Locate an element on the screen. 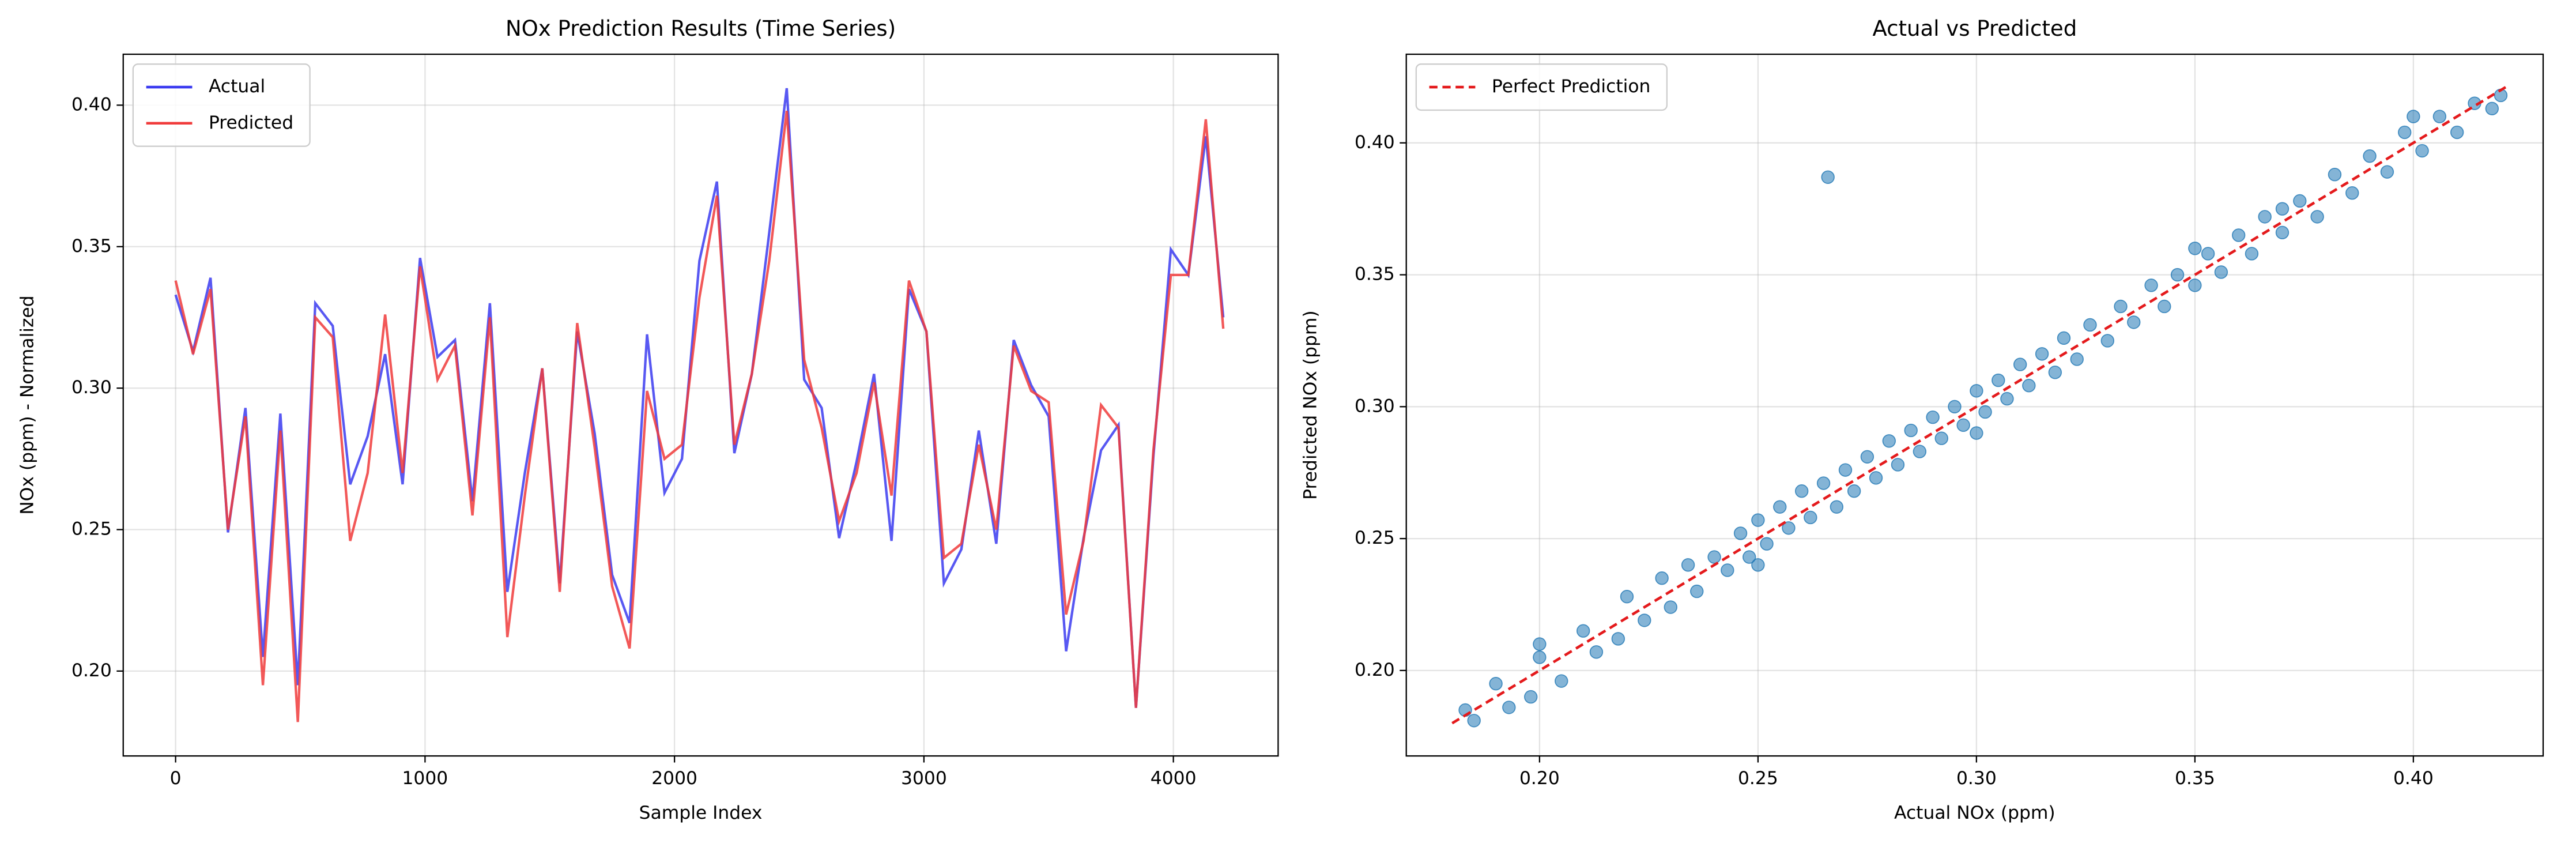 The height and width of the screenshot is (847, 2576). y-axis-label: Predicted NOx (ppm) is located at coordinates (1310, 405).